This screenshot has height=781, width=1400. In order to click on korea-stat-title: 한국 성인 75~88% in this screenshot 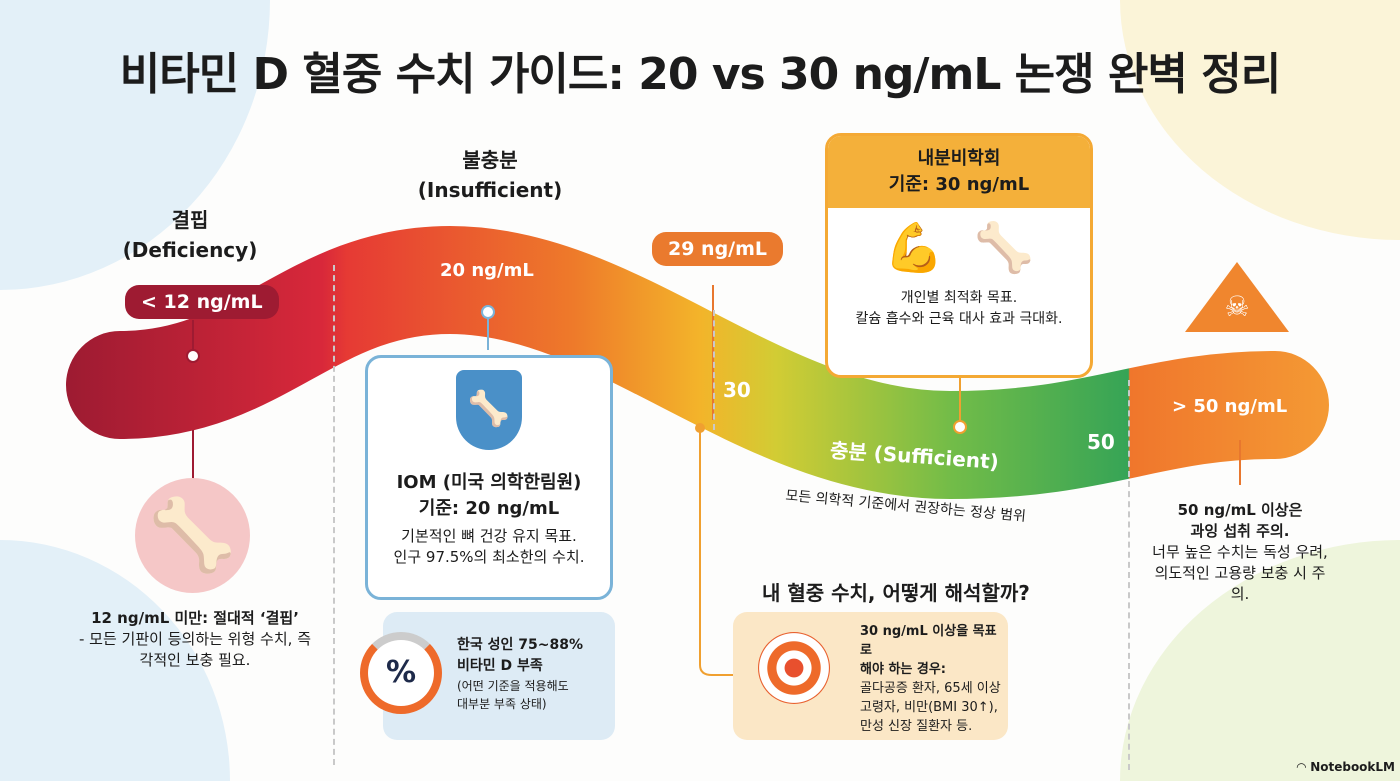, I will do `click(520, 645)`.